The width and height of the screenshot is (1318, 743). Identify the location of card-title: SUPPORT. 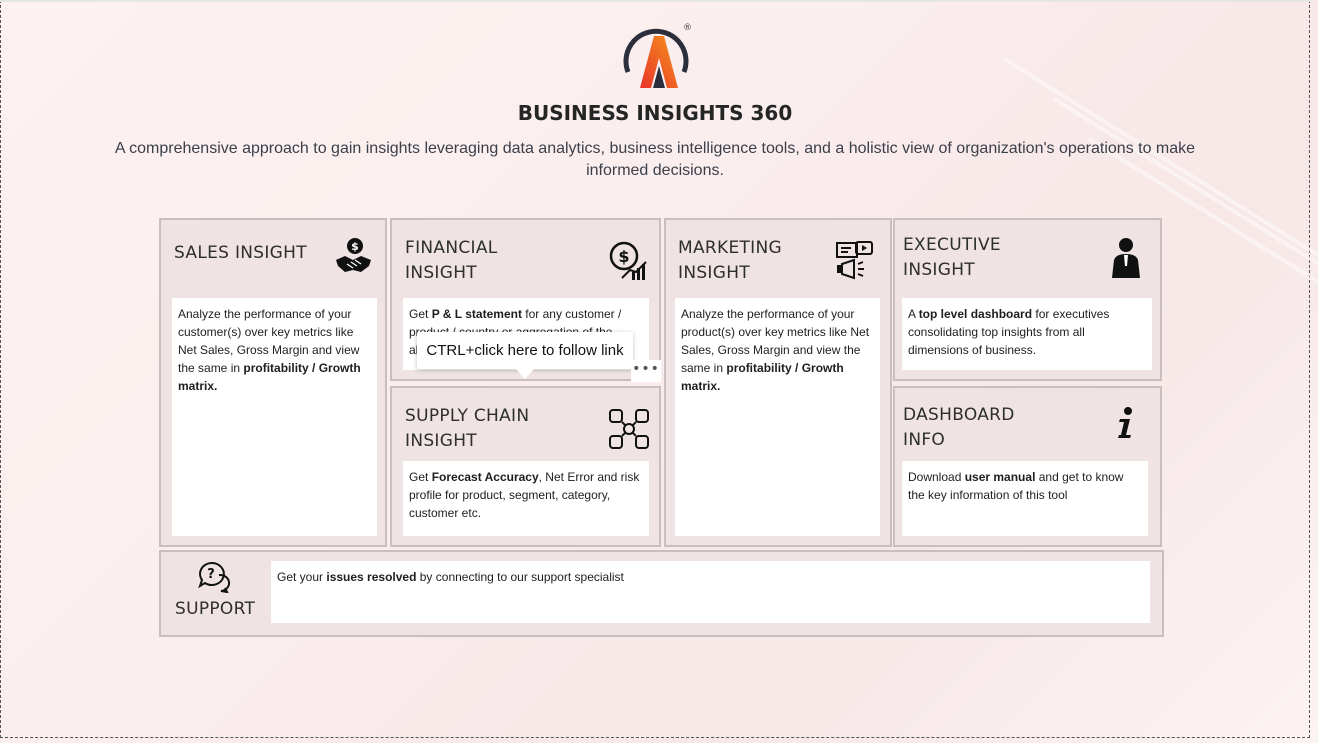
(215, 609).